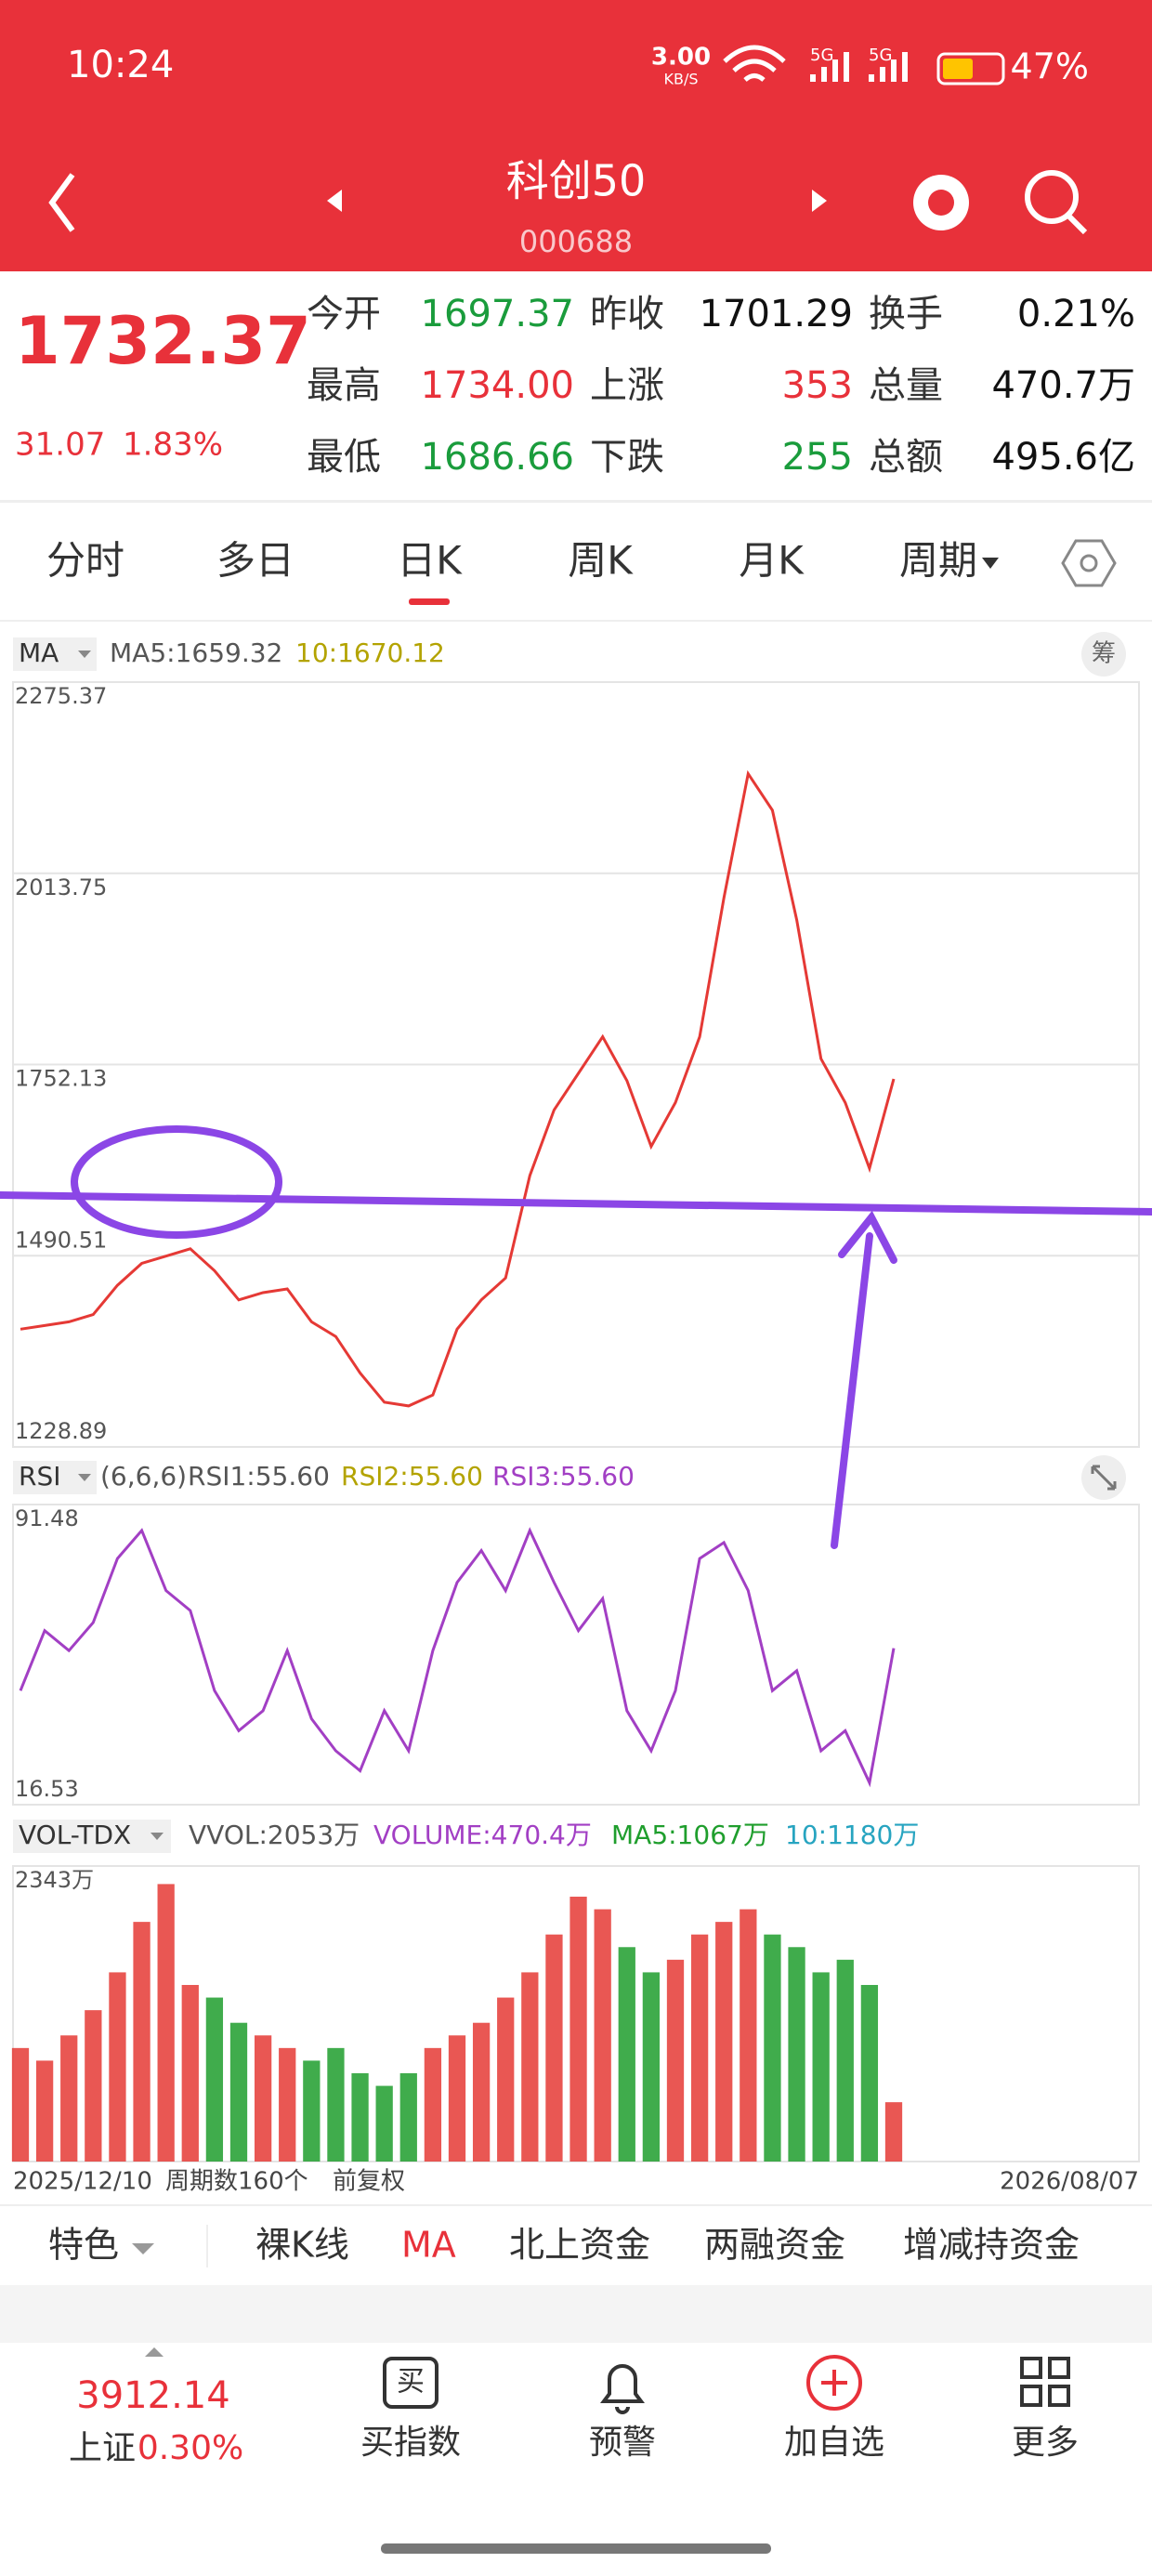  What do you see at coordinates (411, 2383) in the screenshot?
I see `buy-icon` at bounding box center [411, 2383].